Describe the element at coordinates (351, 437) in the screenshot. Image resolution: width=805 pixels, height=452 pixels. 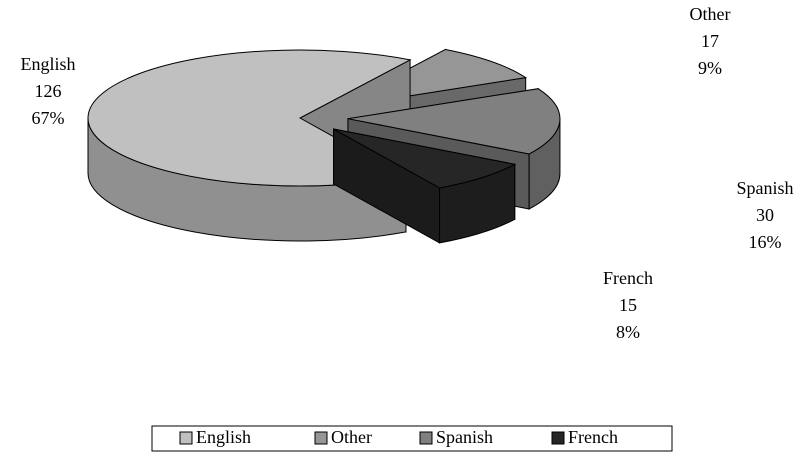
I see `legend-label: Other` at that location.